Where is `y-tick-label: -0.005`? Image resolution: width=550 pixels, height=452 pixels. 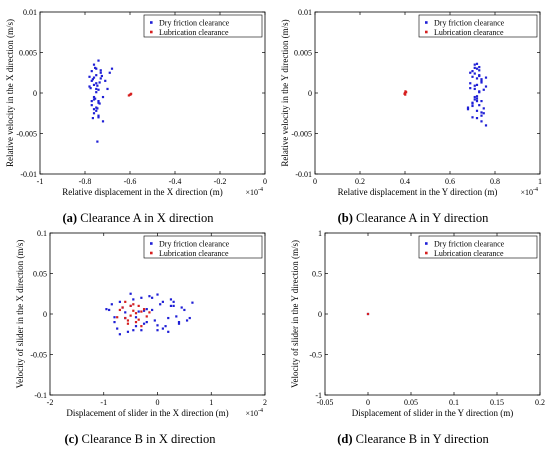
y-tick-label: -0.005 is located at coordinates (301, 134).